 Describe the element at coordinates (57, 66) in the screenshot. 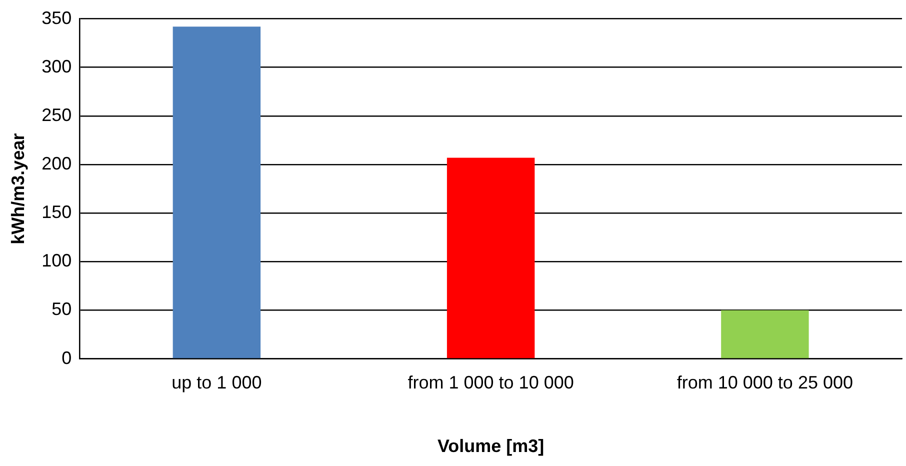

I see `y-tick-label: 300` at that location.